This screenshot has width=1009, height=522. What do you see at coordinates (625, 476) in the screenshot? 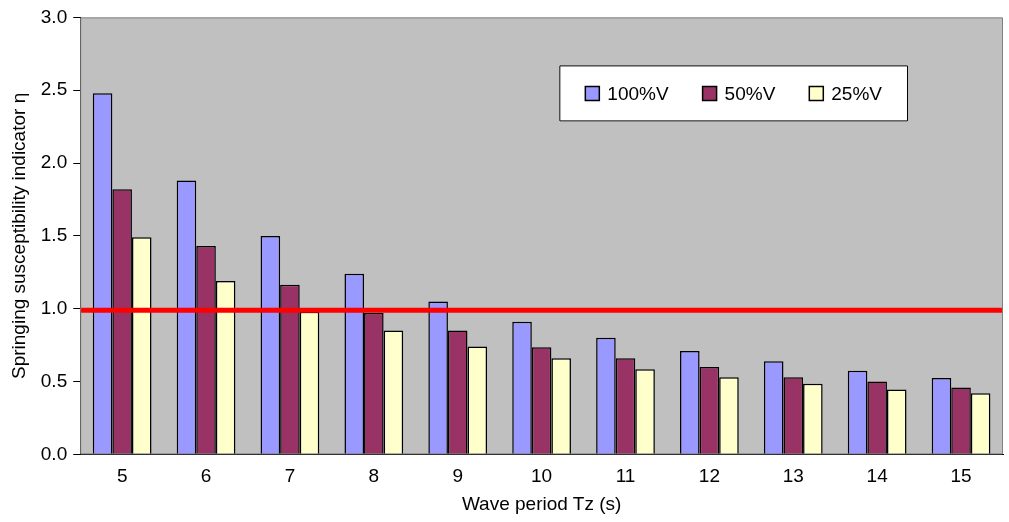
I see `x-tick-label: 11` at bounding box center [625, 476].